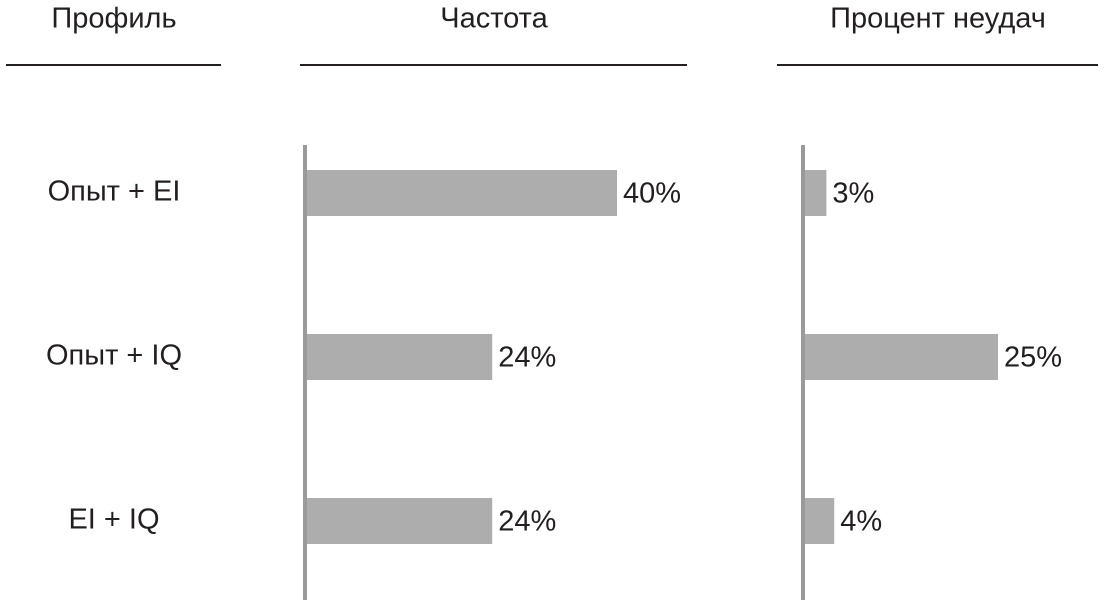  I want to click on category-label: Опыт + EI, so click(114, 192).